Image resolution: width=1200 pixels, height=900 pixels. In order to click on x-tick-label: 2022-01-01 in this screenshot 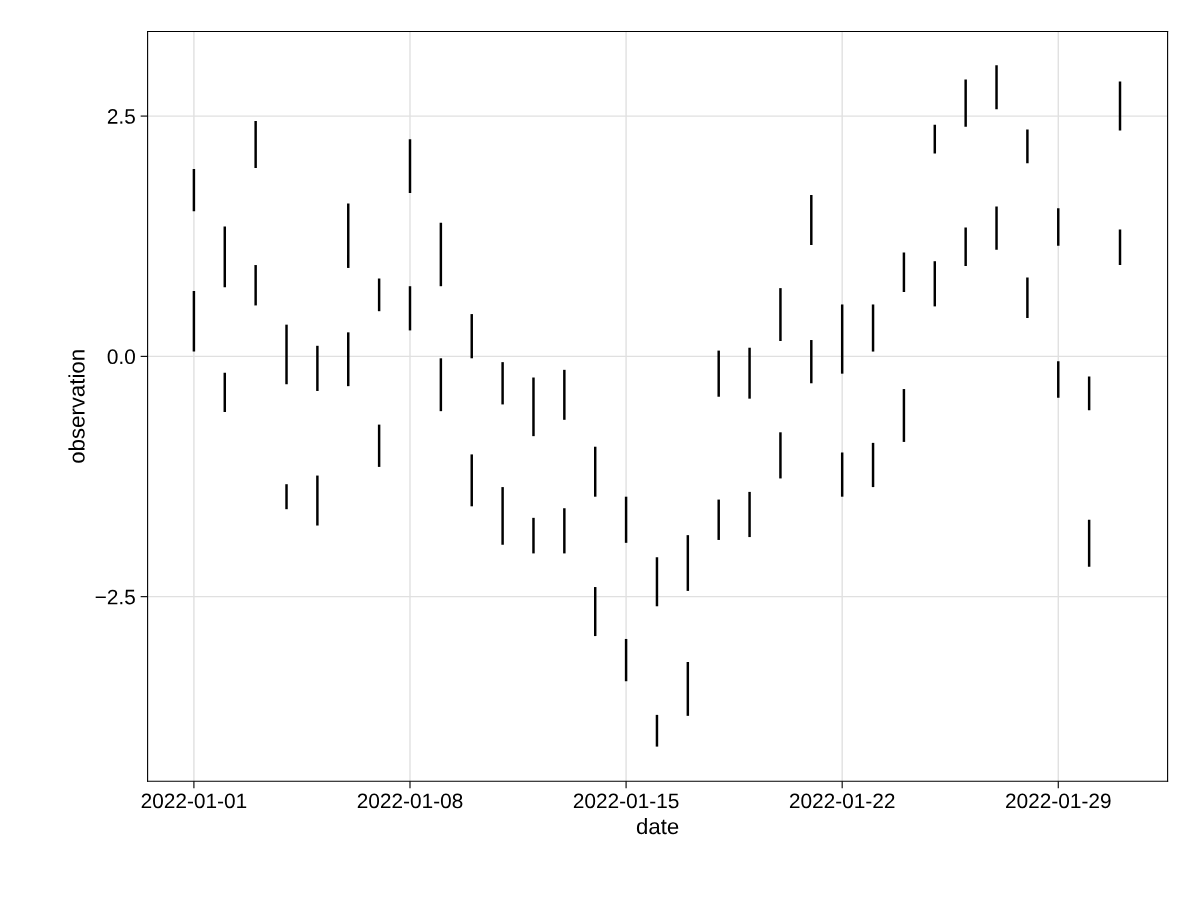, I will do `click(194, 801)`.